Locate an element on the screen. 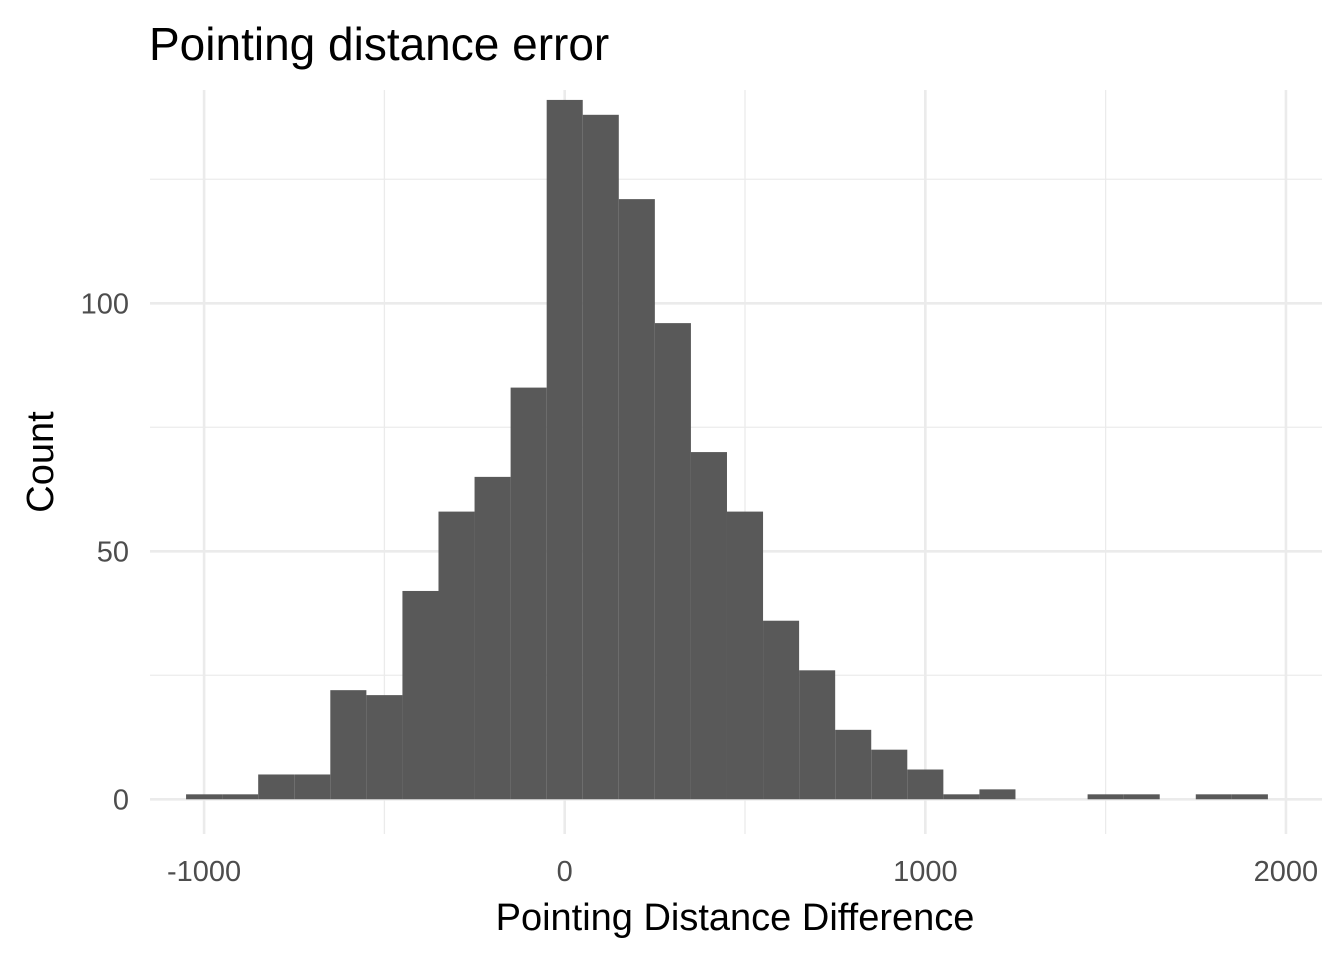 The height and width of the screenshot is (960, 1344). y-axis-title: Count is located at coordinates (41, 462).